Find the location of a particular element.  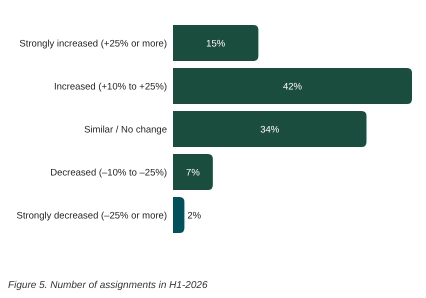

data-label: 15% is located at coordinates (216, 44).